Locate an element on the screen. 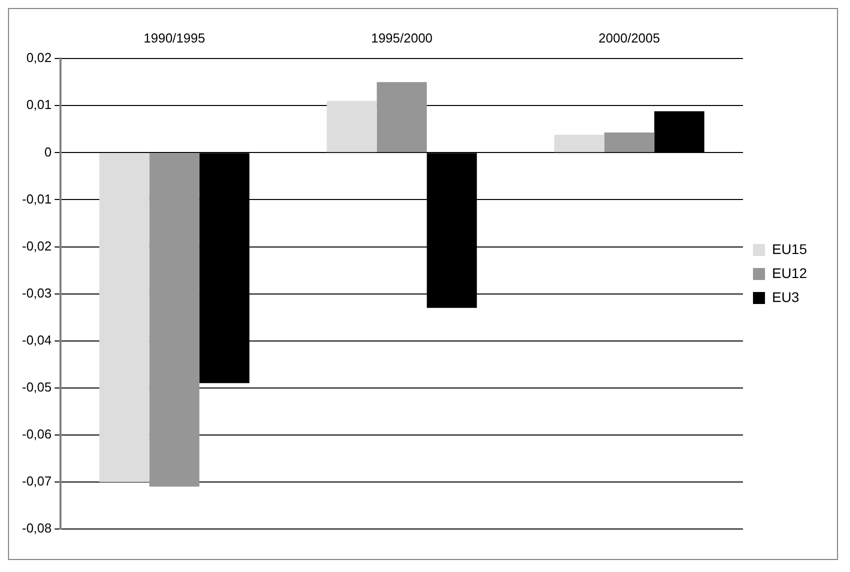  y-tick-label: -0,06 is located at coordinates (37, 434).